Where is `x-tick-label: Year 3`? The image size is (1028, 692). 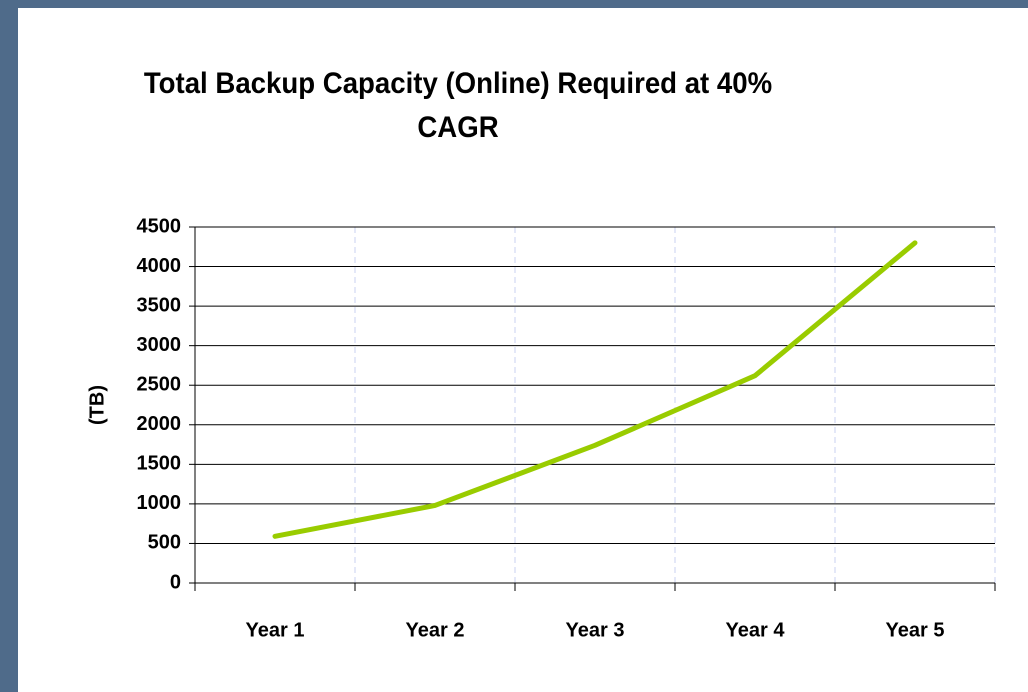 x-tick-label: Year 3 is located at coordinates (595, 630).